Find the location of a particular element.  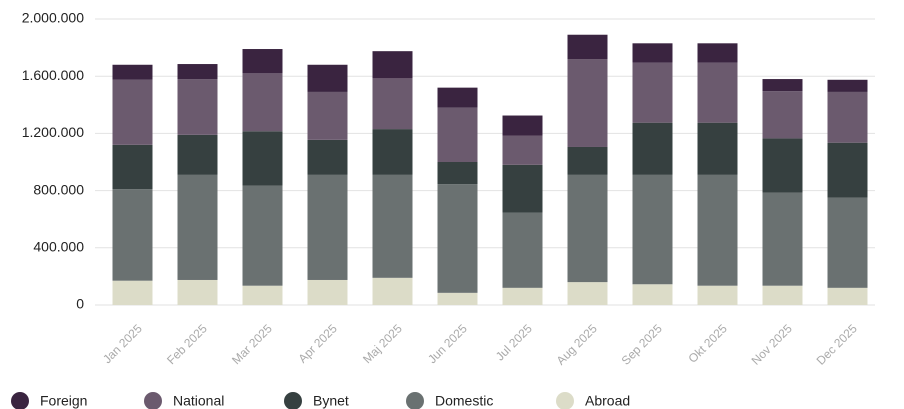

x-tick-label: Mar 2025 is located at coordinates (252, 344).